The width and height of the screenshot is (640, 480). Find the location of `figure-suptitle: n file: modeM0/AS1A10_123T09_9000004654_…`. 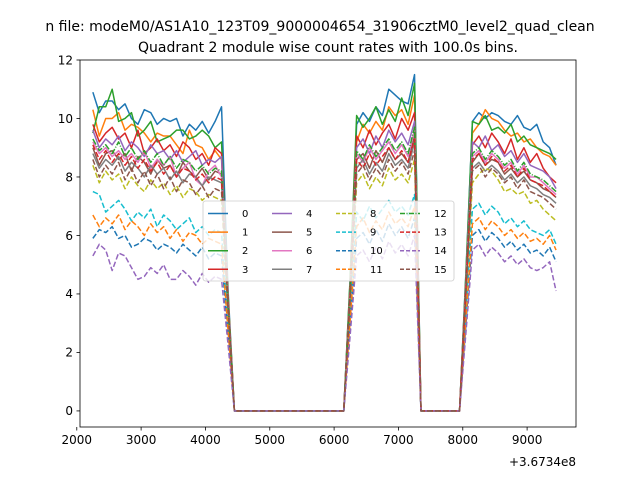

figure-suptitle: n file: modeM0/AS1A10_123T09_9000004654_… is located at coordinates (319, 27).